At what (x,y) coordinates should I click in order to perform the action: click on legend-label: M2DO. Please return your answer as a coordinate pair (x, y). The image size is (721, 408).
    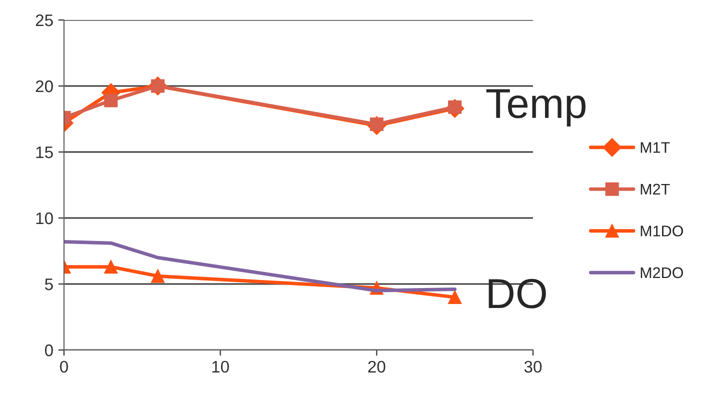
    Looking at the image, I should click on (661, 272).